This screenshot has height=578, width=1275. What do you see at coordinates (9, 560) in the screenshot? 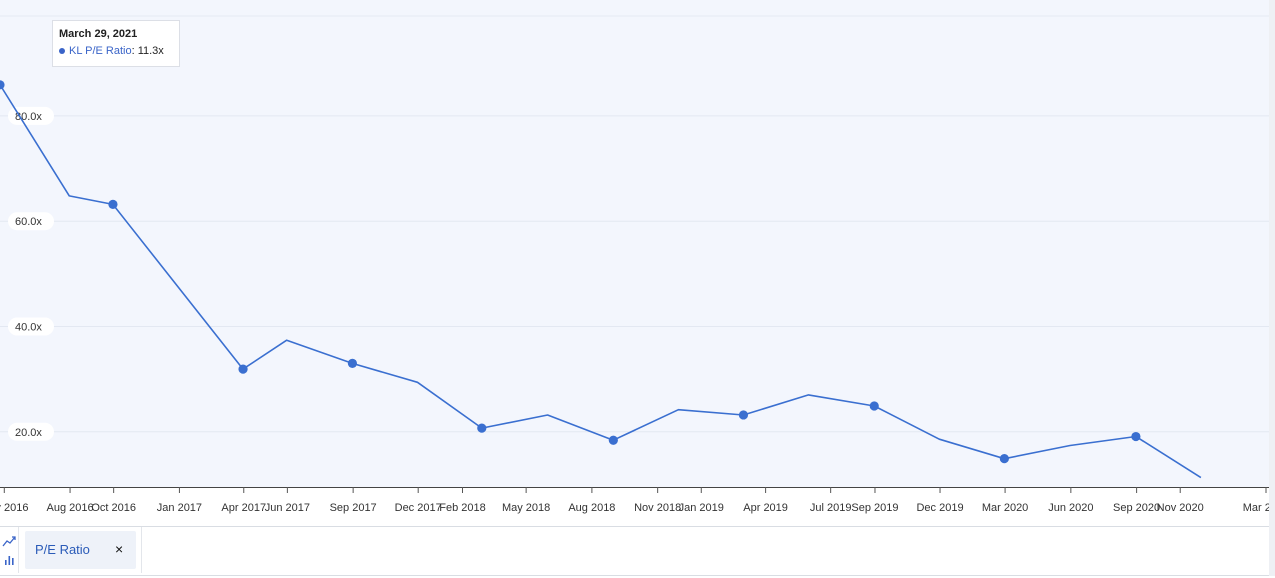
I see `bar-chart-icon` at bounding box center [9, 560].